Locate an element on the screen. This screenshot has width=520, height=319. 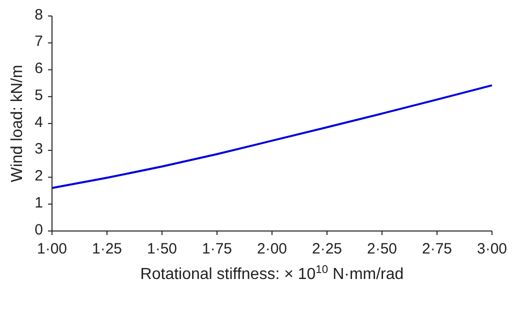
x-tick-label: 2·50 is located at coordinates (382, 249).